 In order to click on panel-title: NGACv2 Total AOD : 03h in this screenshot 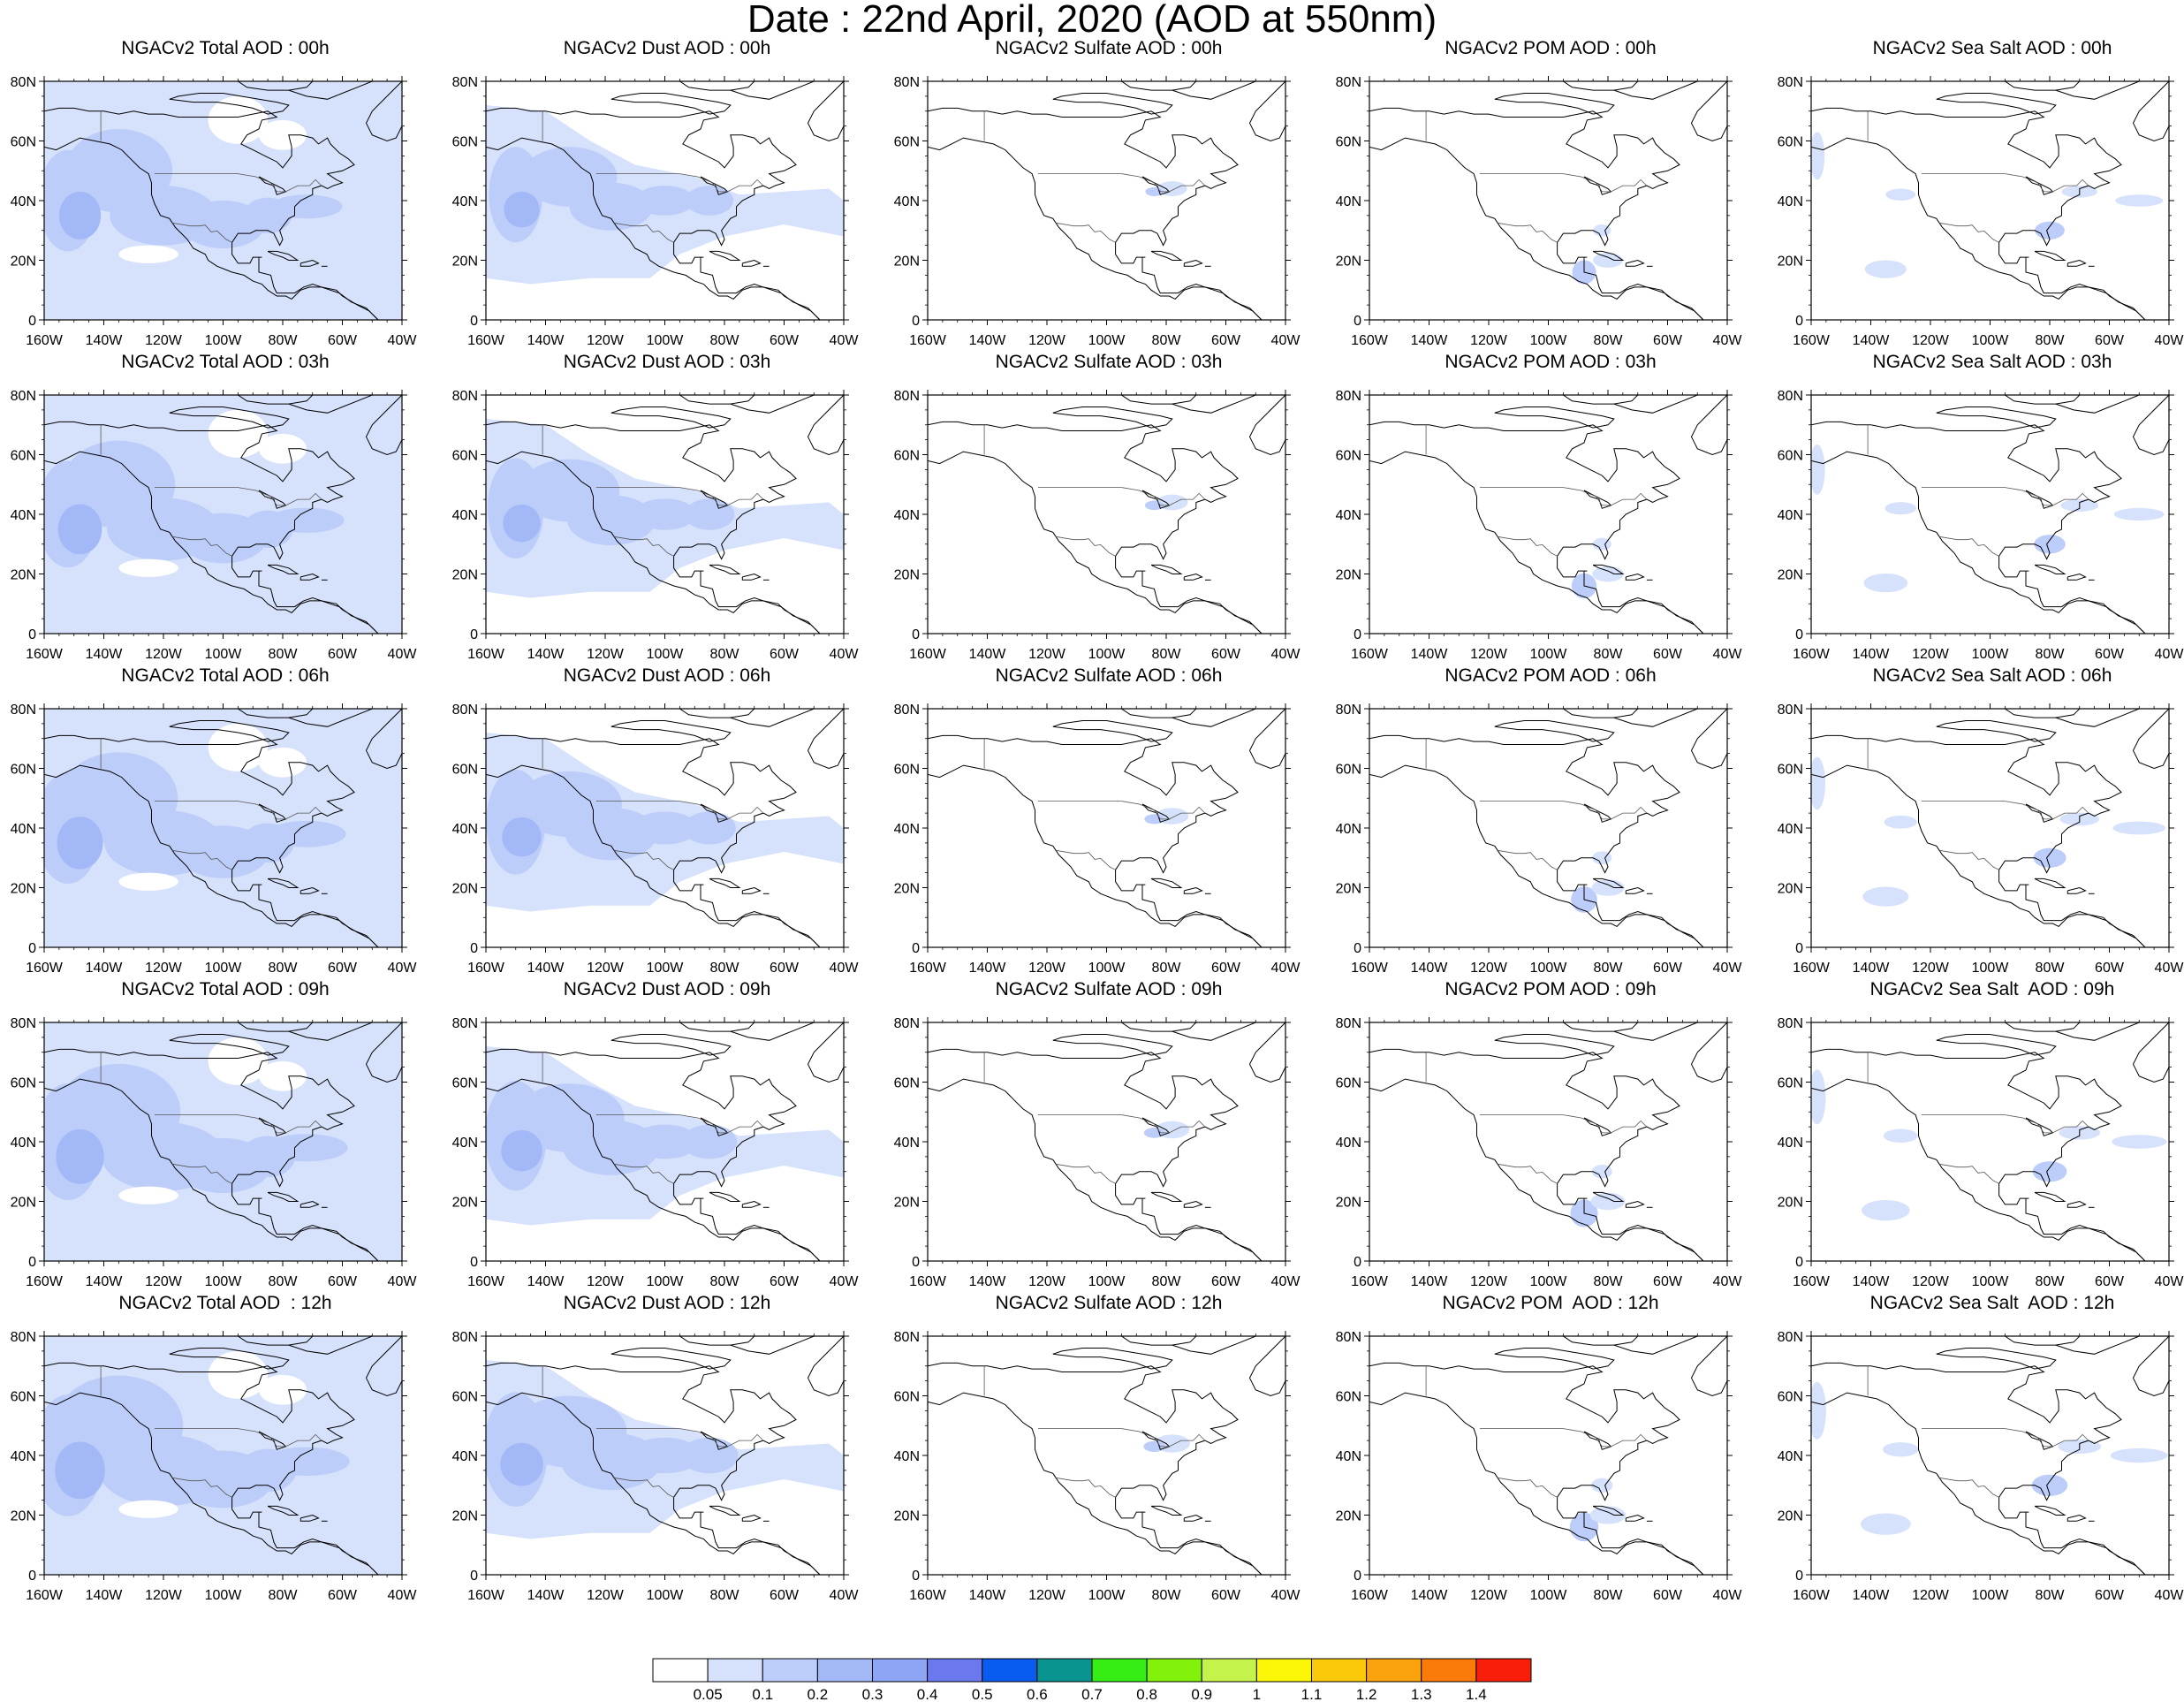, I will do `click(225, 362)`.